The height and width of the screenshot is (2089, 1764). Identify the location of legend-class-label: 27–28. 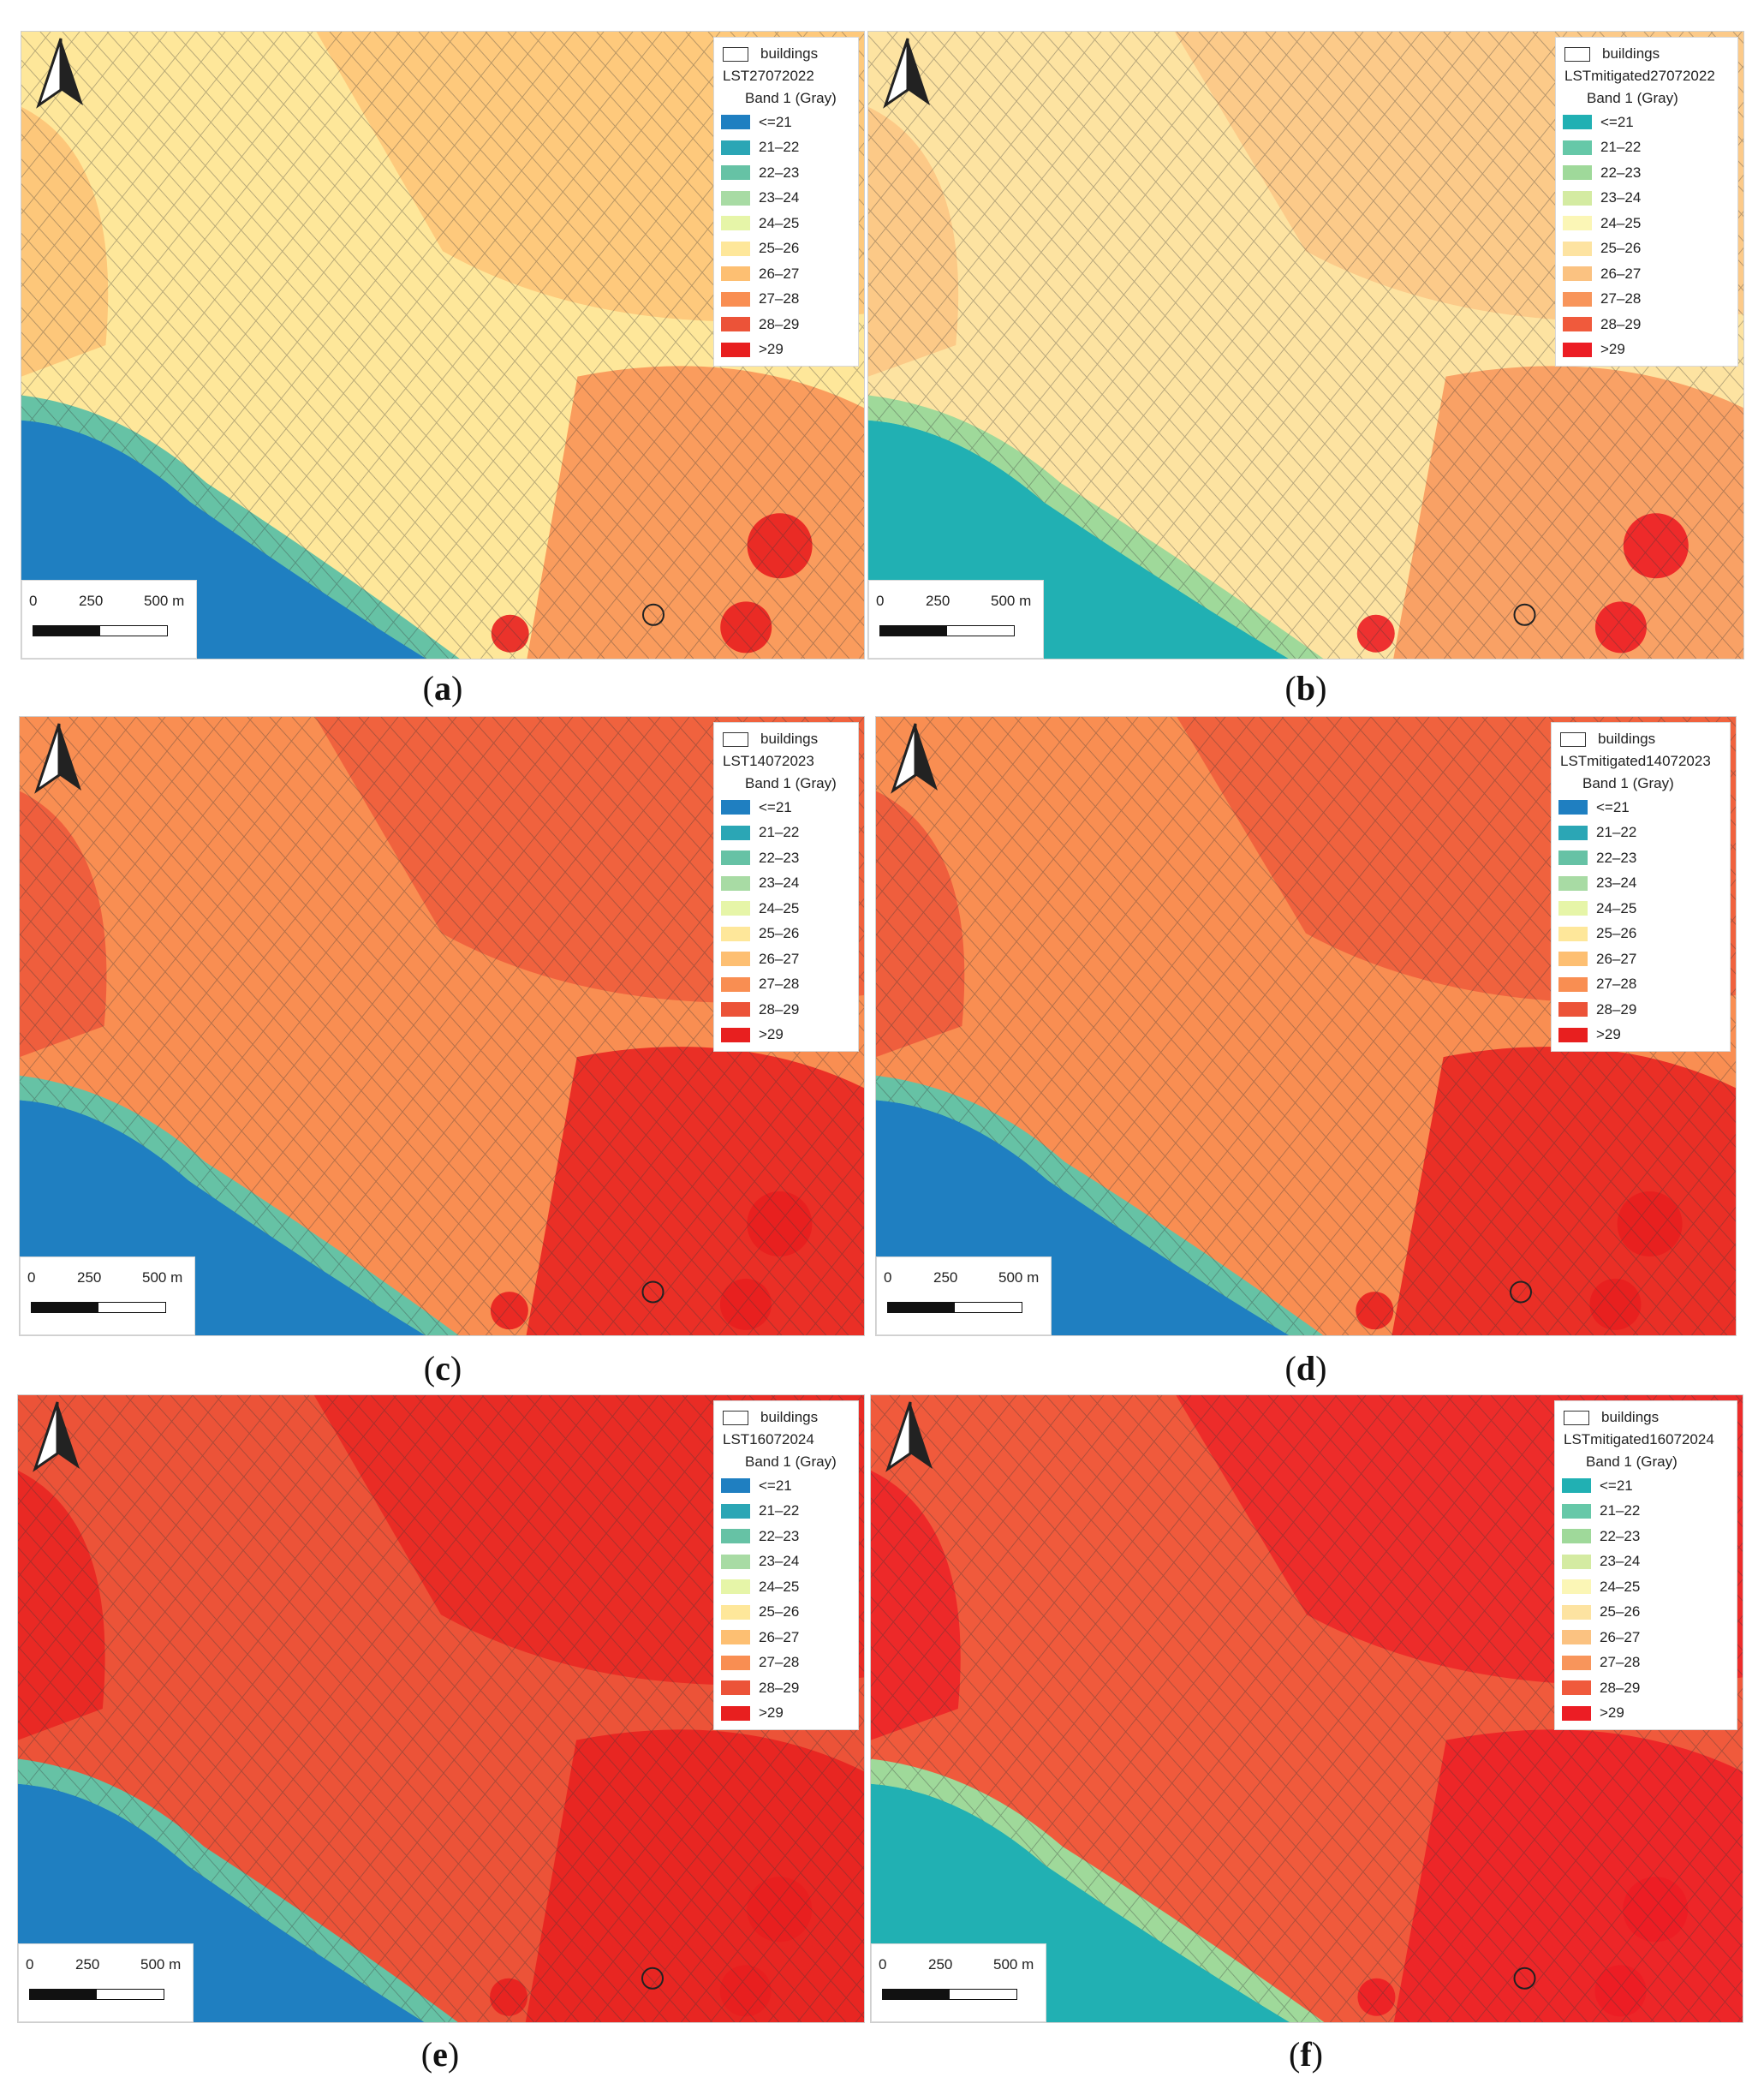
(1620, 1662).